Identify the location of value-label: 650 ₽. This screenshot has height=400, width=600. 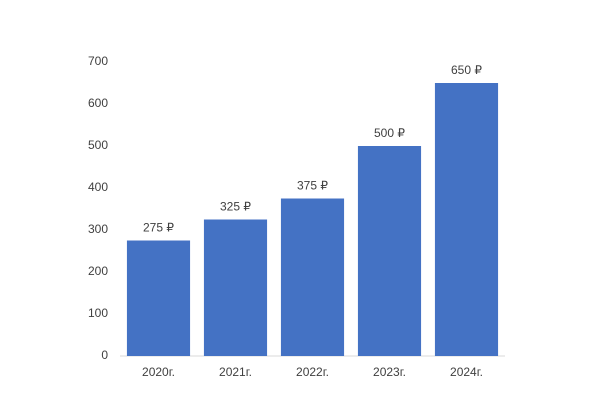
(466, 70).